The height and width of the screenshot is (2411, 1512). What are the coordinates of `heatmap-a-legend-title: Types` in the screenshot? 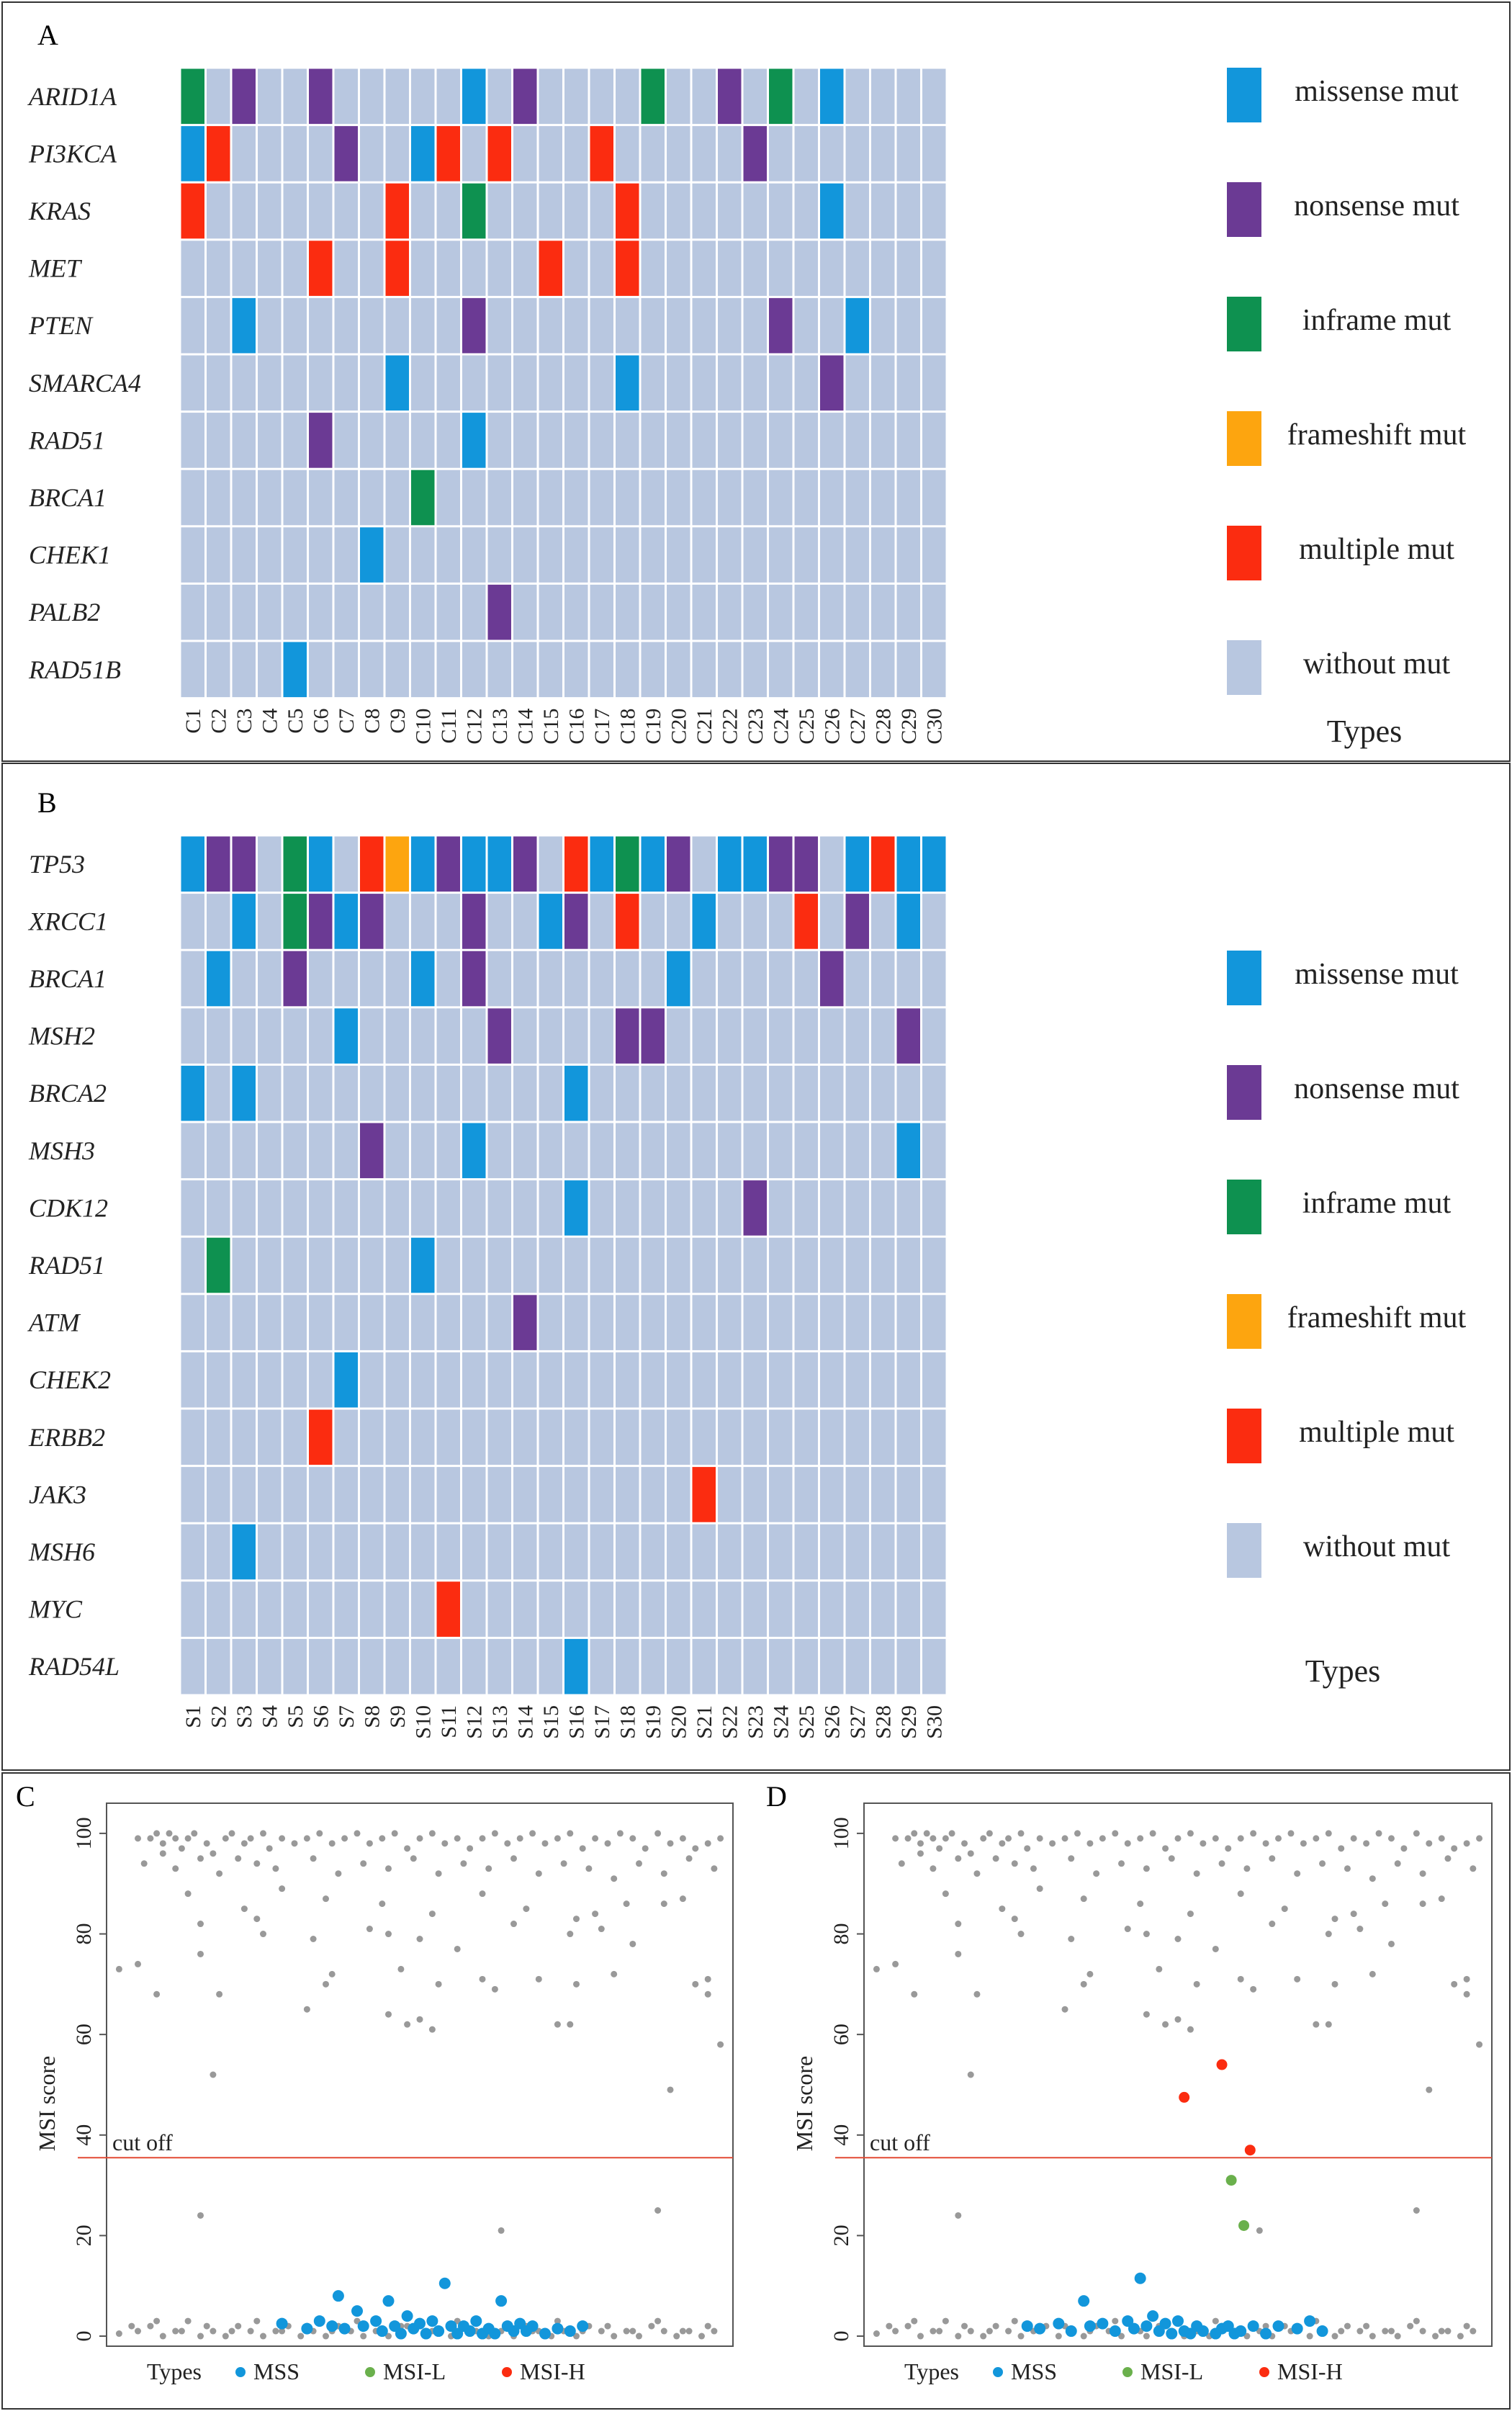 It's located at (1364, 732).